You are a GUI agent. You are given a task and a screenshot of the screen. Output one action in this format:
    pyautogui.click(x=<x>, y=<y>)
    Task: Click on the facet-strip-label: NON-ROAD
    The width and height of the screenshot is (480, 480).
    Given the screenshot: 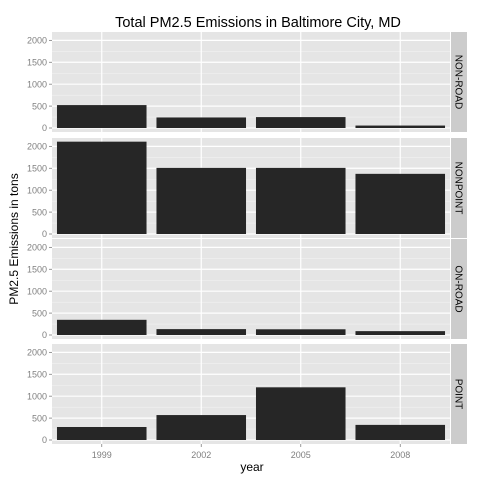 What is the action you would take?
    pyautogui.click(x=458, y=82)
    